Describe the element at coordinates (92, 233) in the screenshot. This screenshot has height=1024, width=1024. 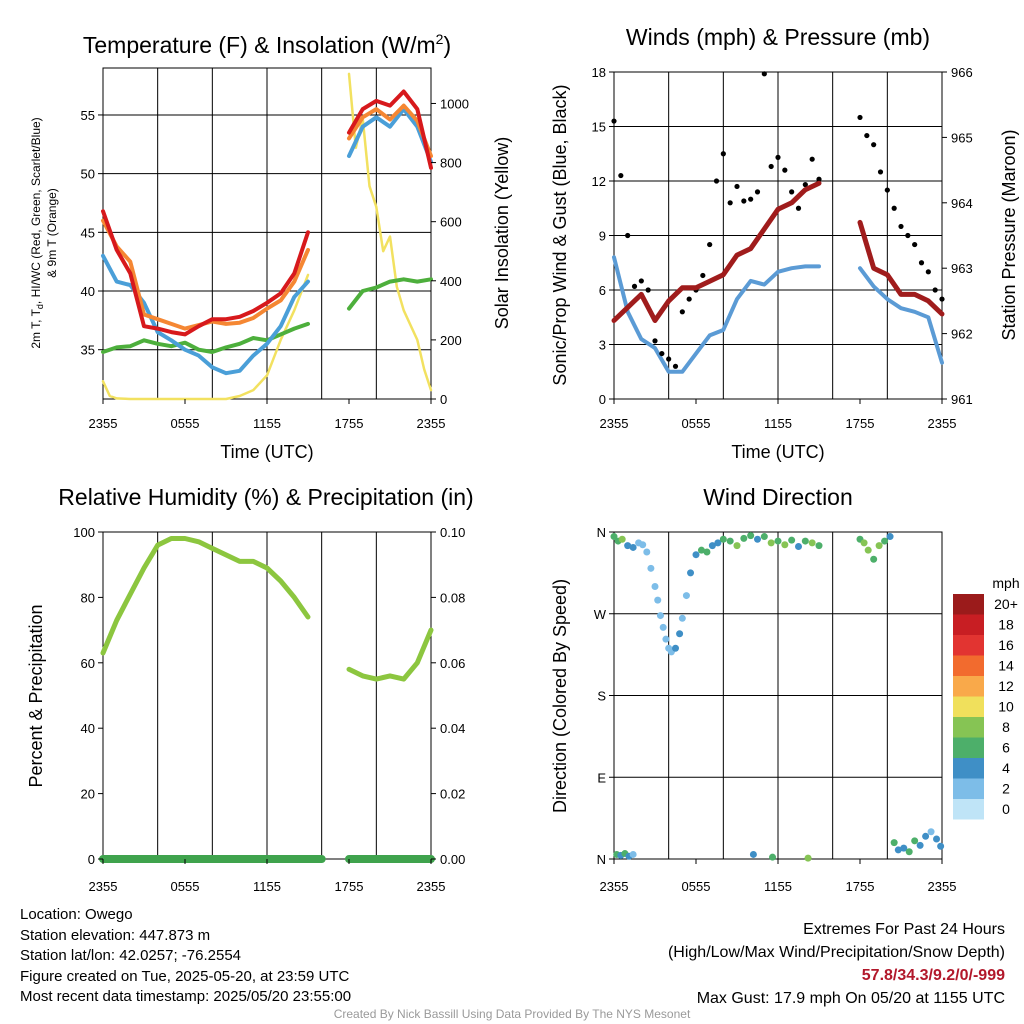
I see `temp-y-ticks: 35 40 45 50 55` at that location.